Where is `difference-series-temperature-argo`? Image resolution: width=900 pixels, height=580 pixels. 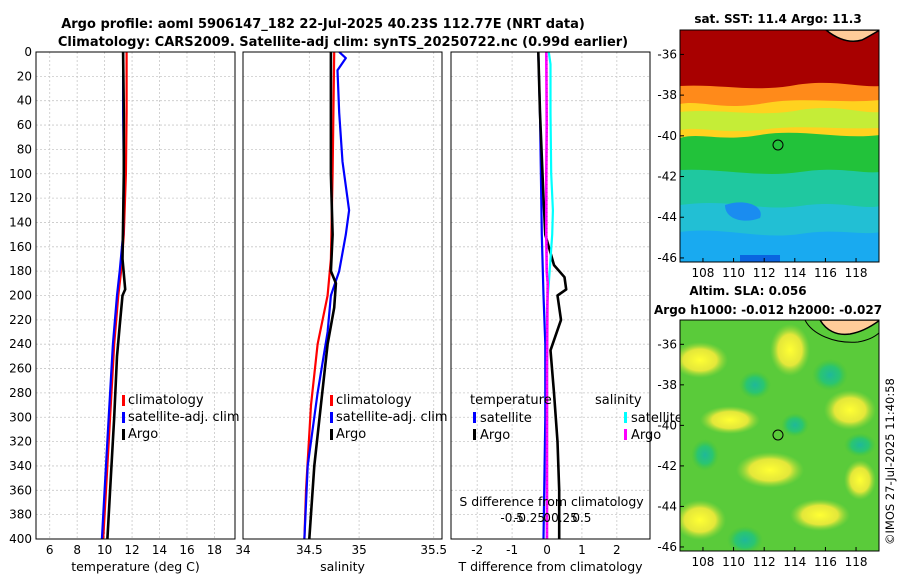
difference-series-temperature-argo is located at coordinates (552, 295).